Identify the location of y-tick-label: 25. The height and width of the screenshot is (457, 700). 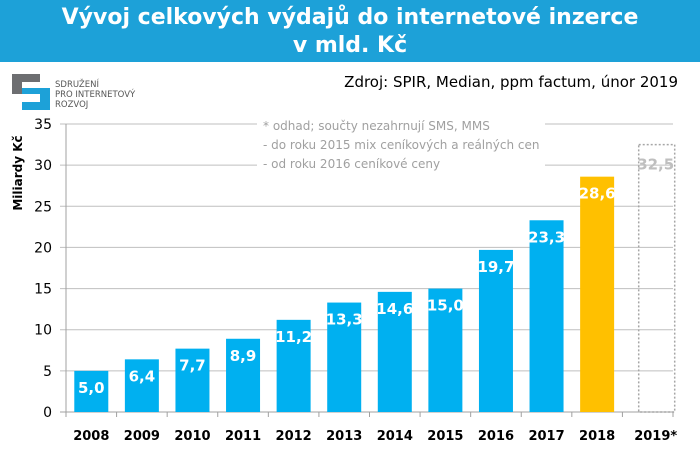
(43, 207).